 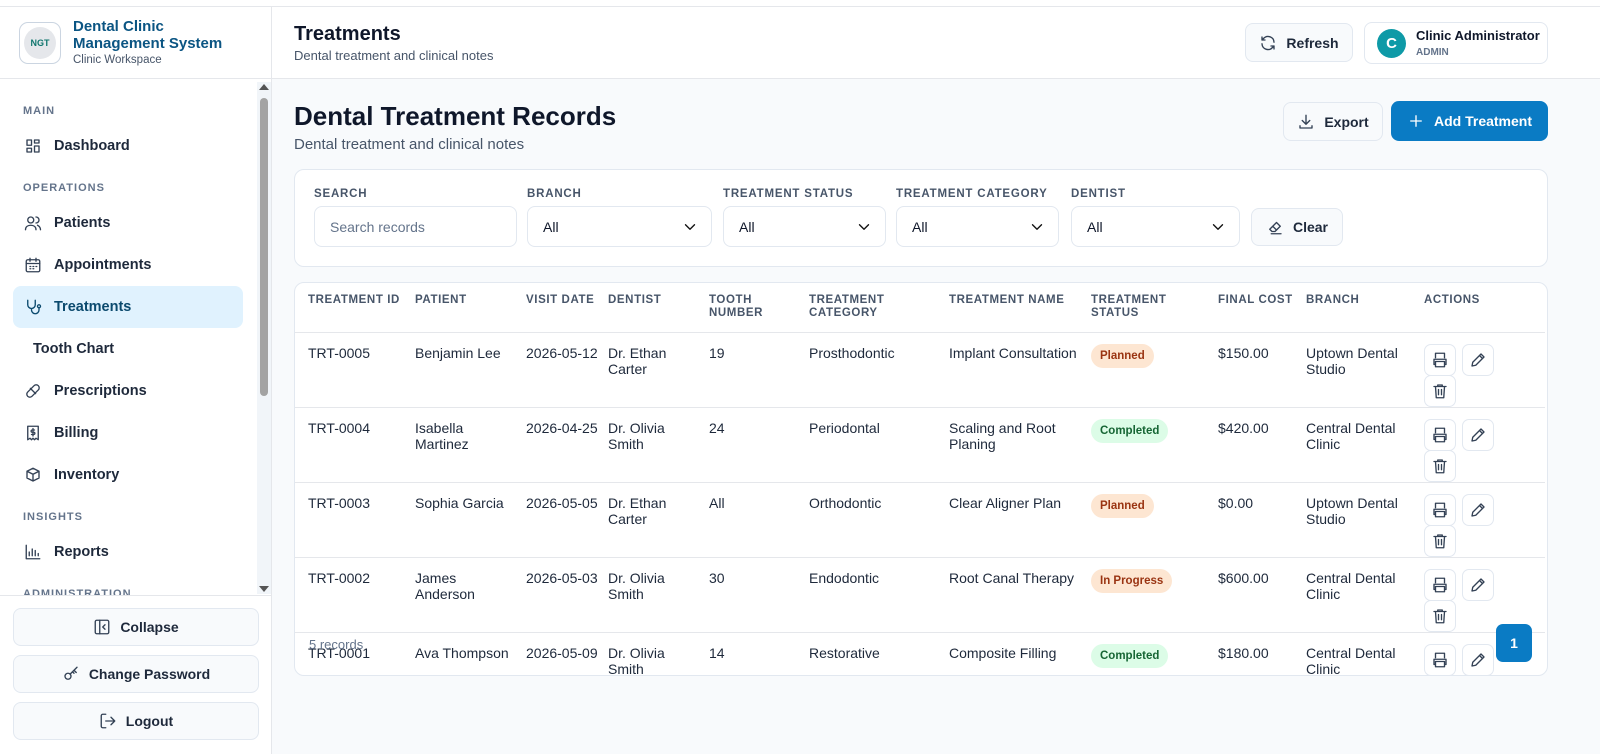 I want to click on cell: Completed, so click(x=1154, y=653).